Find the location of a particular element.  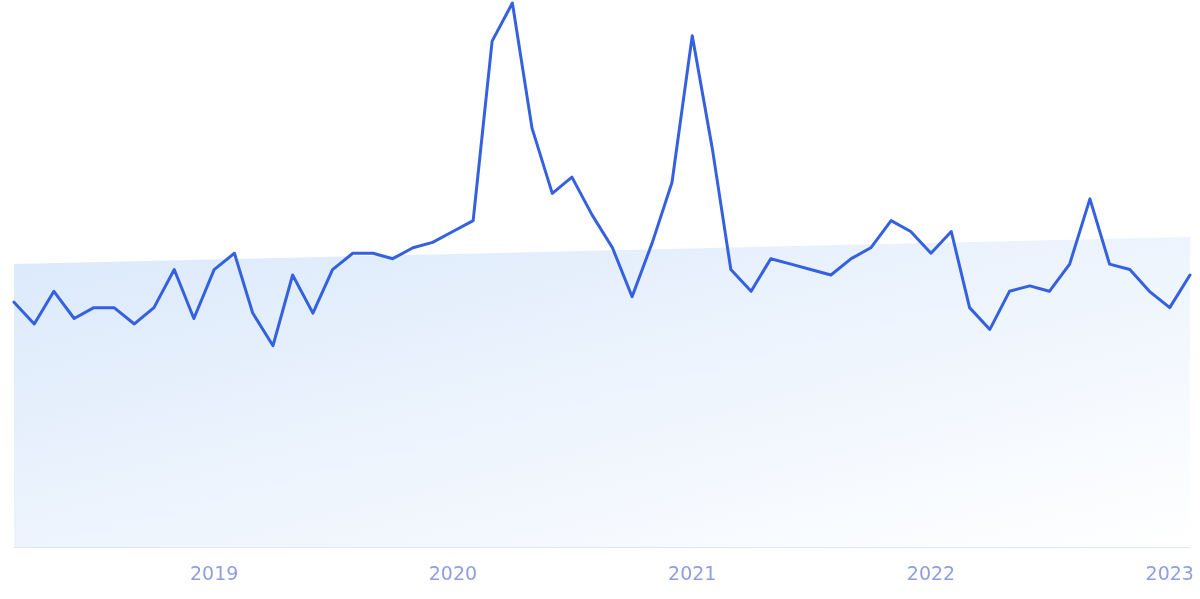

x-tick-label: 2021 is located at coordinates (692, 572).